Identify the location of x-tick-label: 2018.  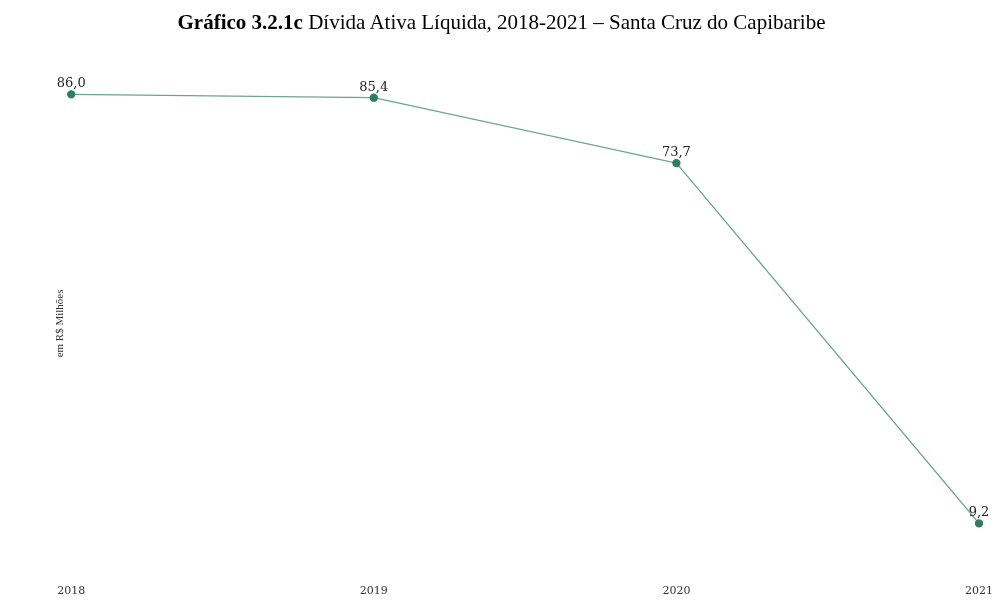
(71, 591).